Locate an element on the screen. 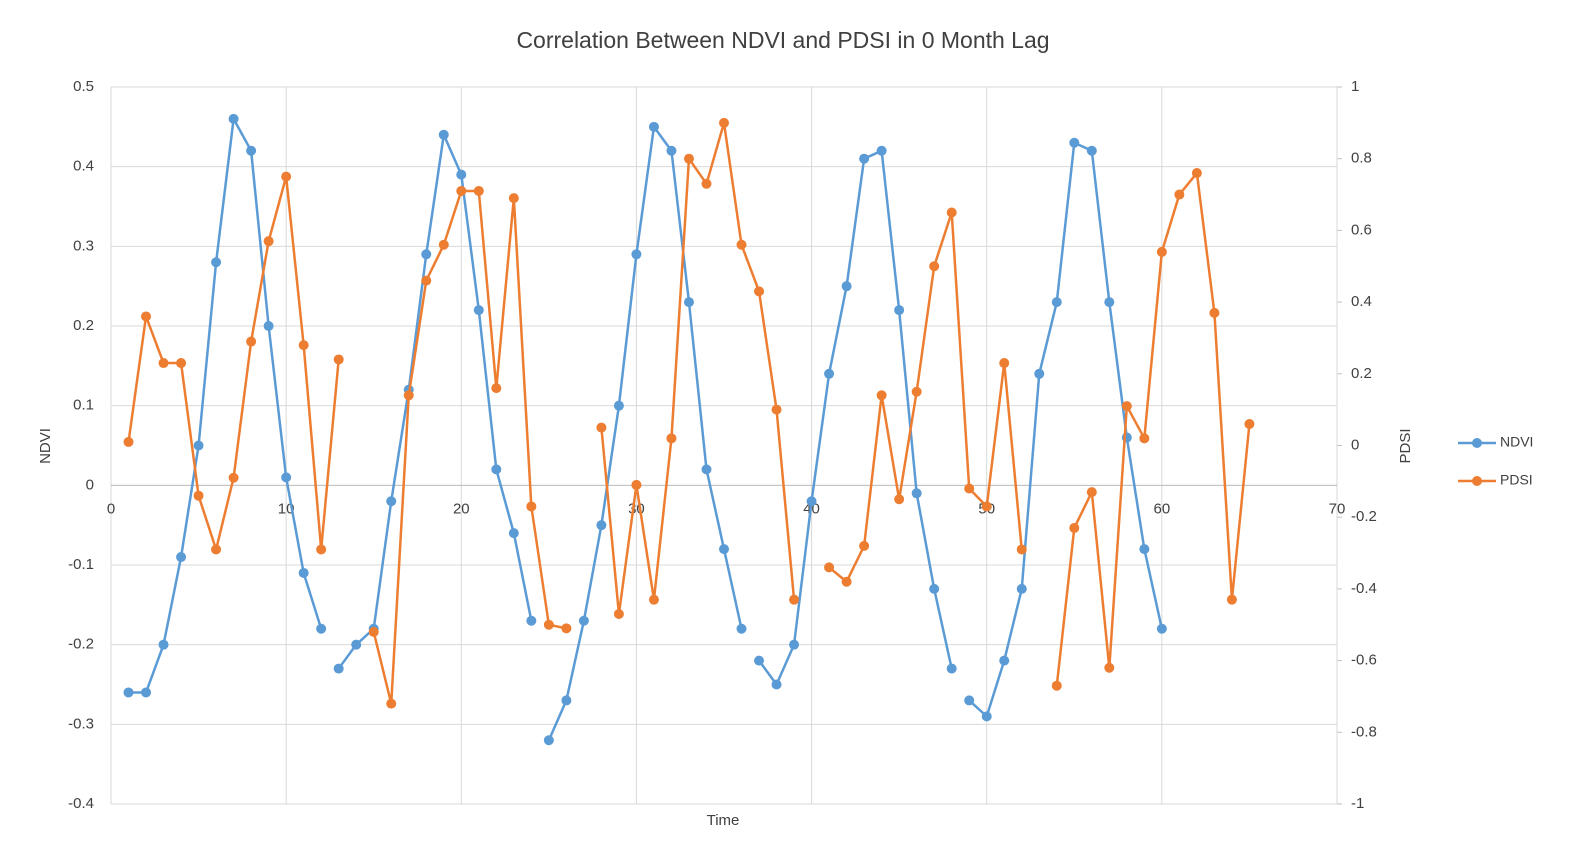 The height and width of the screenshot is (866, 1576). legend-label: NDVI is located at coordinates (1516, 442).